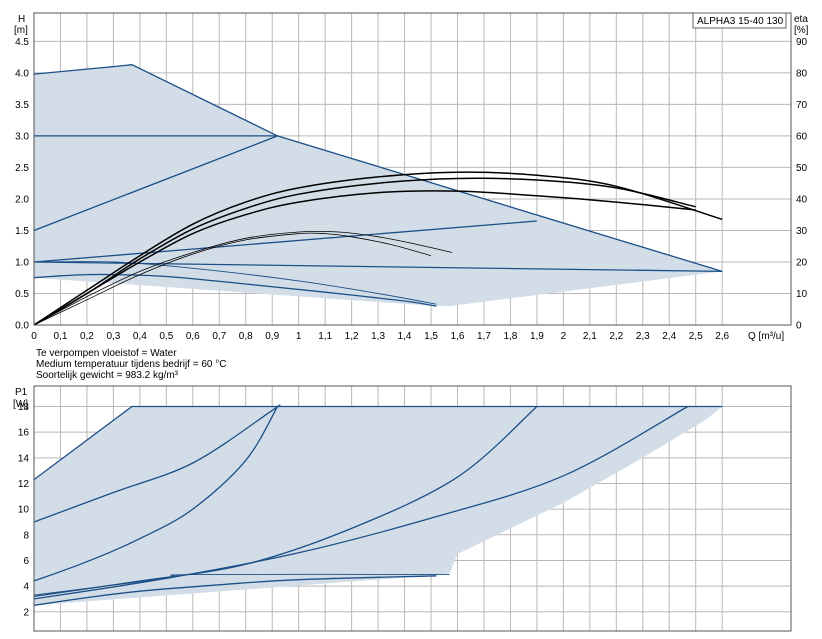 The width and height of the screenshot is (822, 639). I want to click on flow-tick-label: 1,3, so click(378, 336).